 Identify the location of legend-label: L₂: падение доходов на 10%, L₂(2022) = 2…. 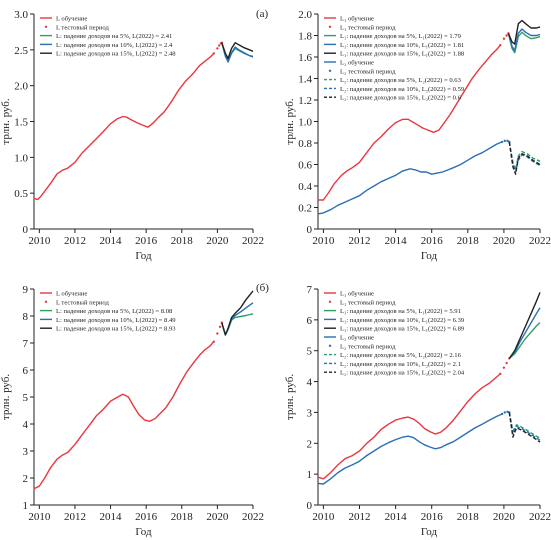
(400, 364).